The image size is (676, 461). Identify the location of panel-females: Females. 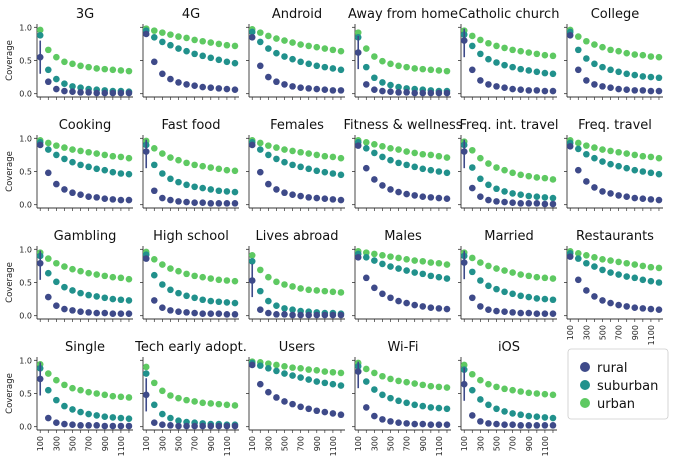
(295, 164).